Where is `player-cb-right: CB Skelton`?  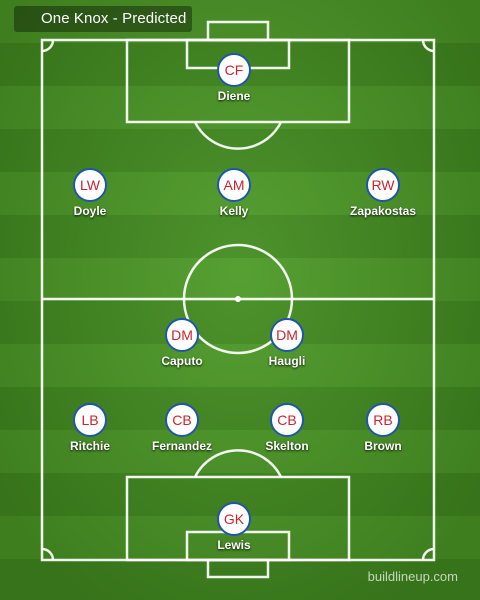 player-cb-right: CB Skelton is located at coordinates (287, 428).